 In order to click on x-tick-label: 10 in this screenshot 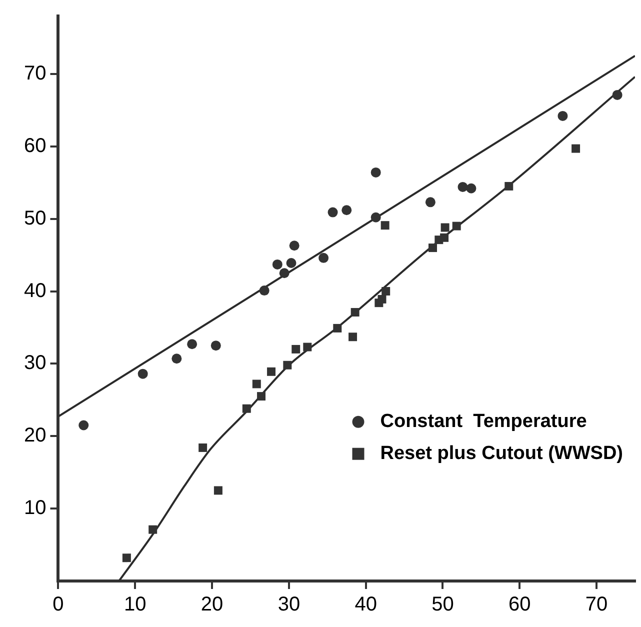, I will do `click(135, 605)`.